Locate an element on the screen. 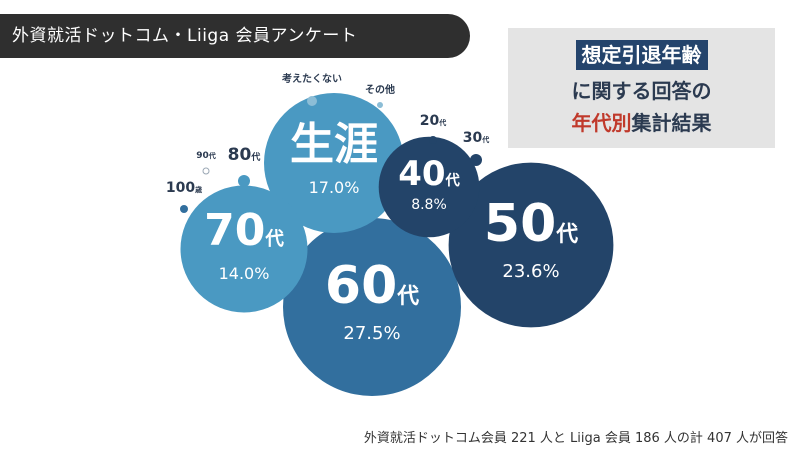 The height and width of the screenshot is (450, 800). bubble-7: 20代 is located at coordinates (433, 128).